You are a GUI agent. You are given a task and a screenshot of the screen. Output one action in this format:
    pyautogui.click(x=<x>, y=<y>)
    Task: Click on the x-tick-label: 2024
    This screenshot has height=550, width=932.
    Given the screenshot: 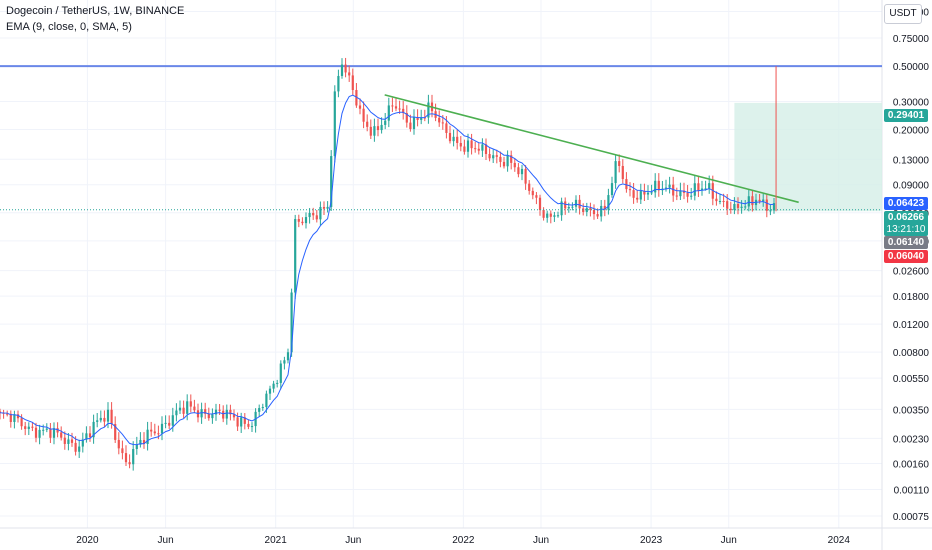 What is the action you would take?
    pyautogui.click(x=839, y=540)
    